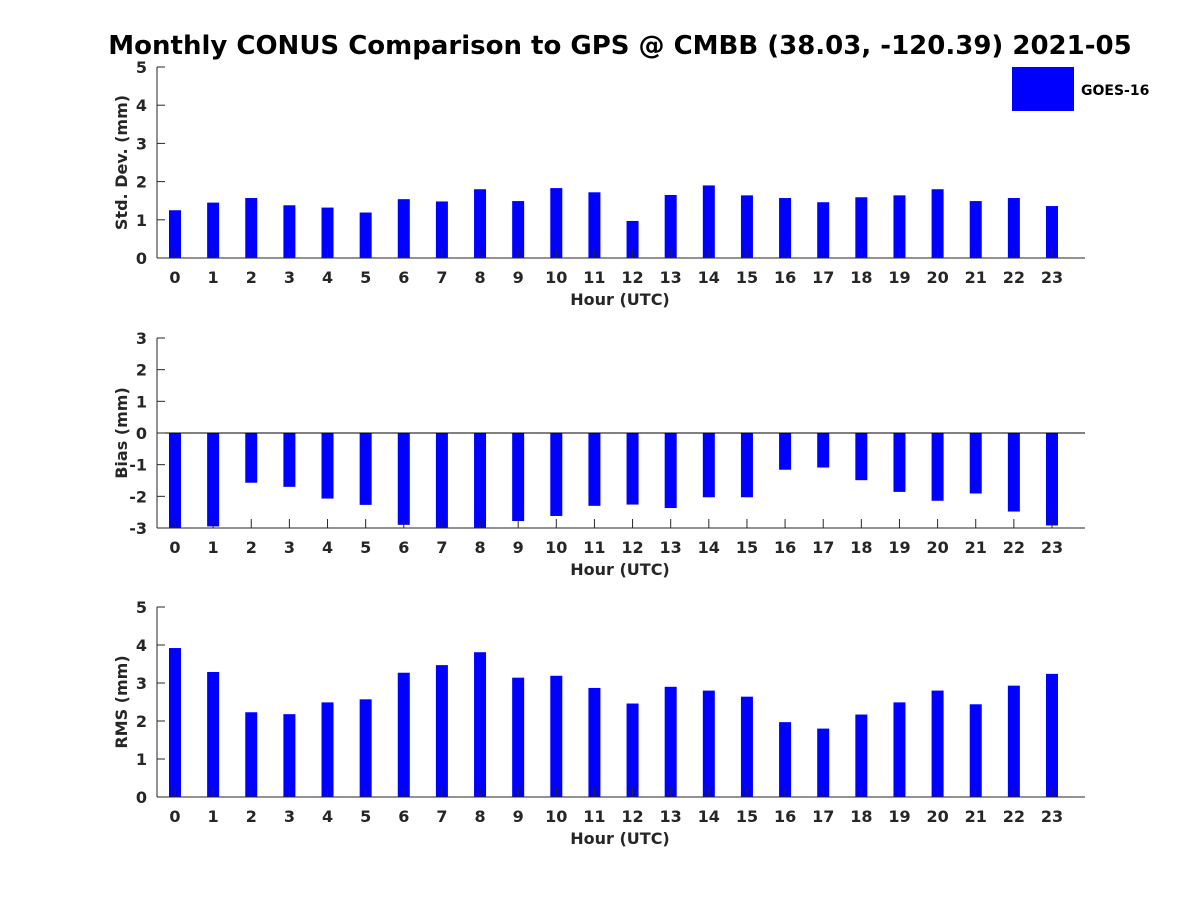 The width and height of the screenshot is (1200, 900). What do you see at coordinates (479, 277) in the screenshot?
I see `std-dev-x-tick-label: 8` at bounding box center [479, 277].